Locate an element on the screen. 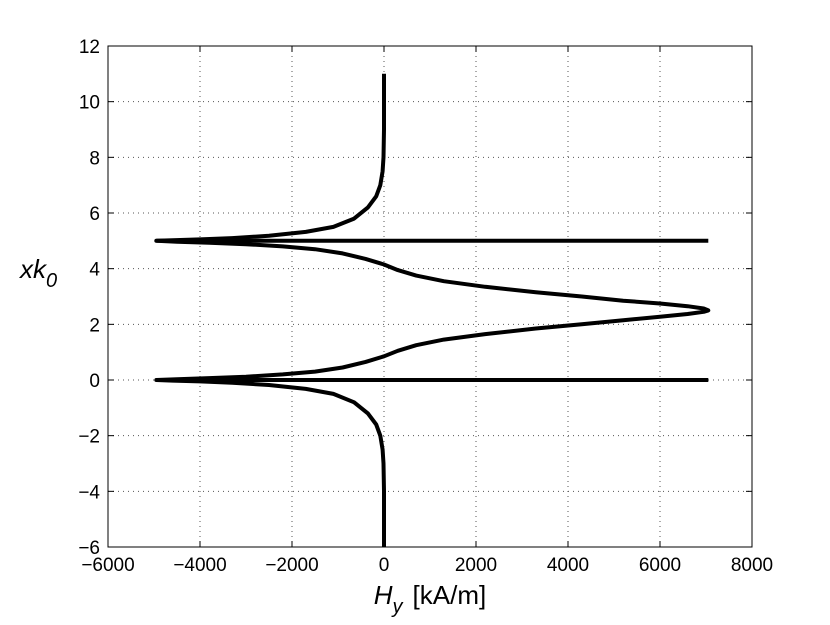  y-tick-label: 8 is located at coordinates (94, 158).